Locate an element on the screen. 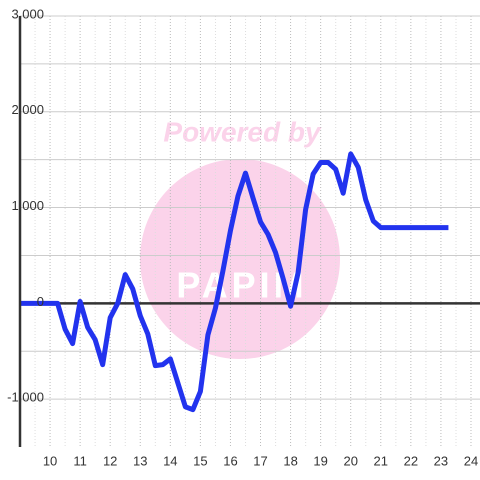 The width and height of the screenshot is (480, 480). x-tick-label: 13 is located at coordinates (140, 460).